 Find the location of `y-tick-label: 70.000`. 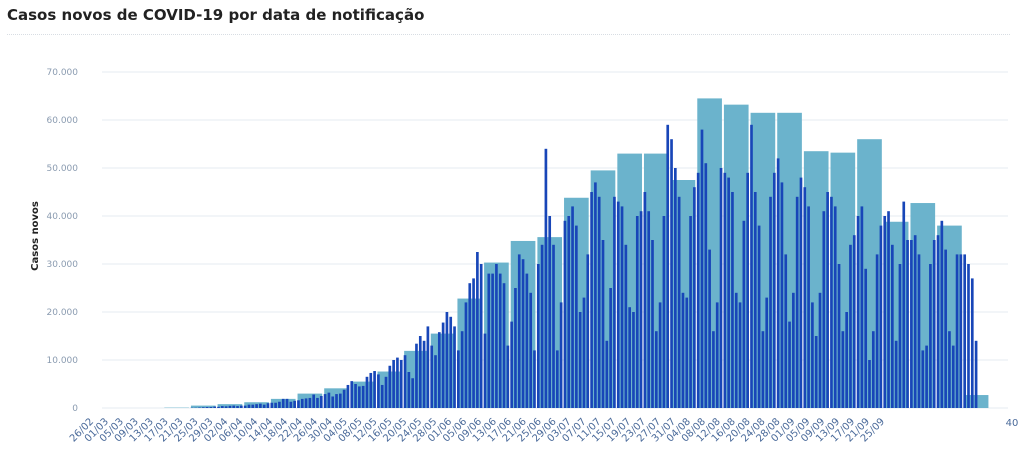

y-tick-label: 70.000 is located at coordinates (63, 73).